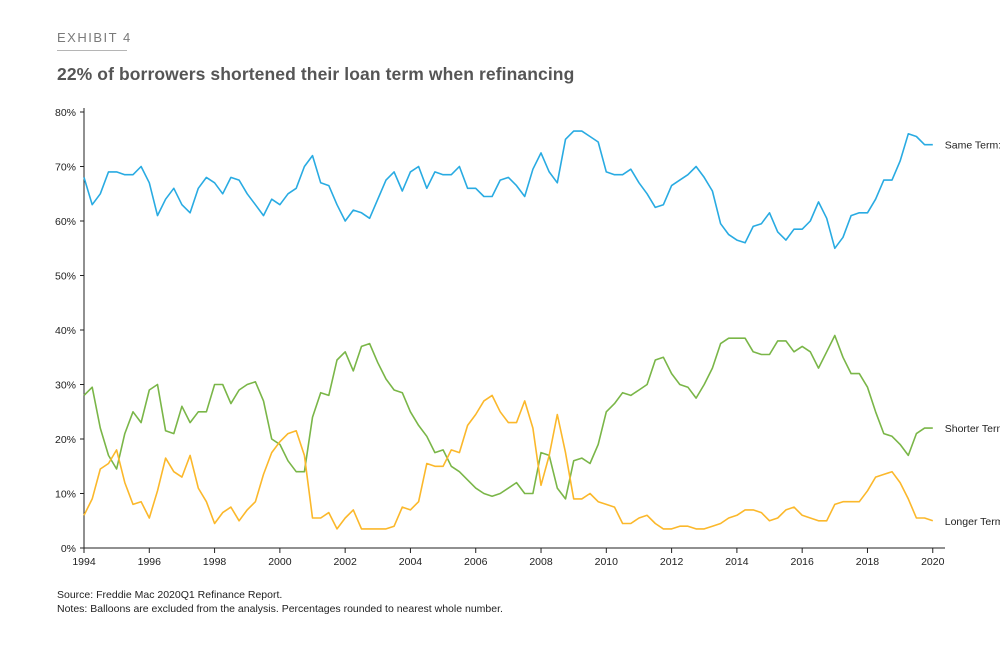  Describe the element at coordinates (92, 50) in the screenshot. I see `exhibit-divider` at that location.